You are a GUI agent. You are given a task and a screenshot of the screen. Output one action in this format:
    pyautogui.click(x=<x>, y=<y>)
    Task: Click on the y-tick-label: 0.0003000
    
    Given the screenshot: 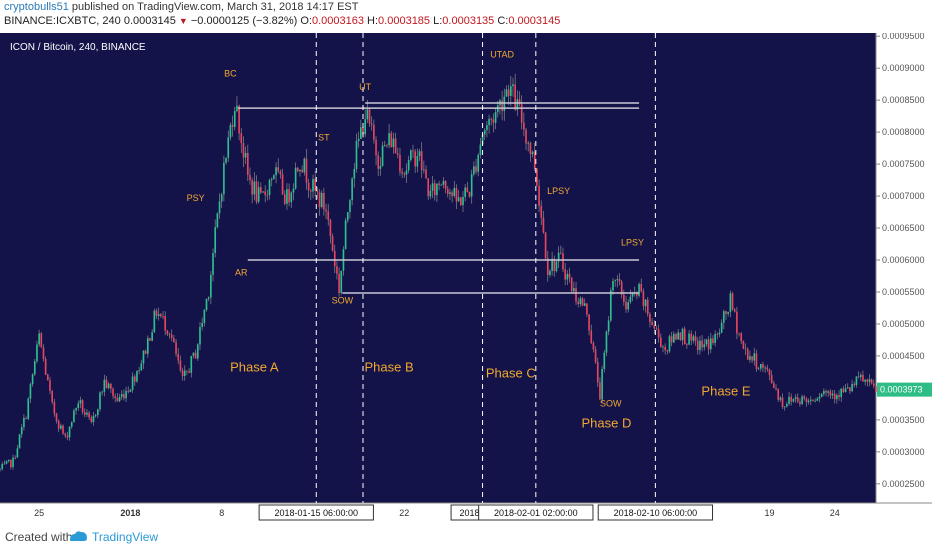 What is the action you would take?
    pyautogui.click(x=903, y=452)
    